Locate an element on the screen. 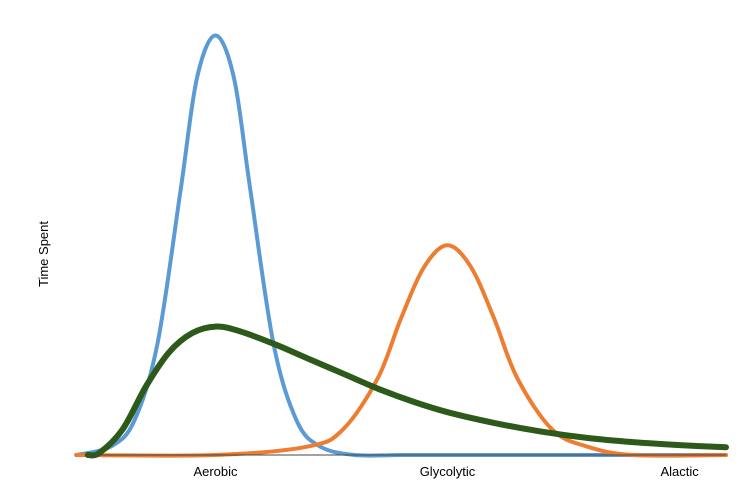  x-tick-label-glycolytic: Glycolytic is located at coordinates (448, 471).